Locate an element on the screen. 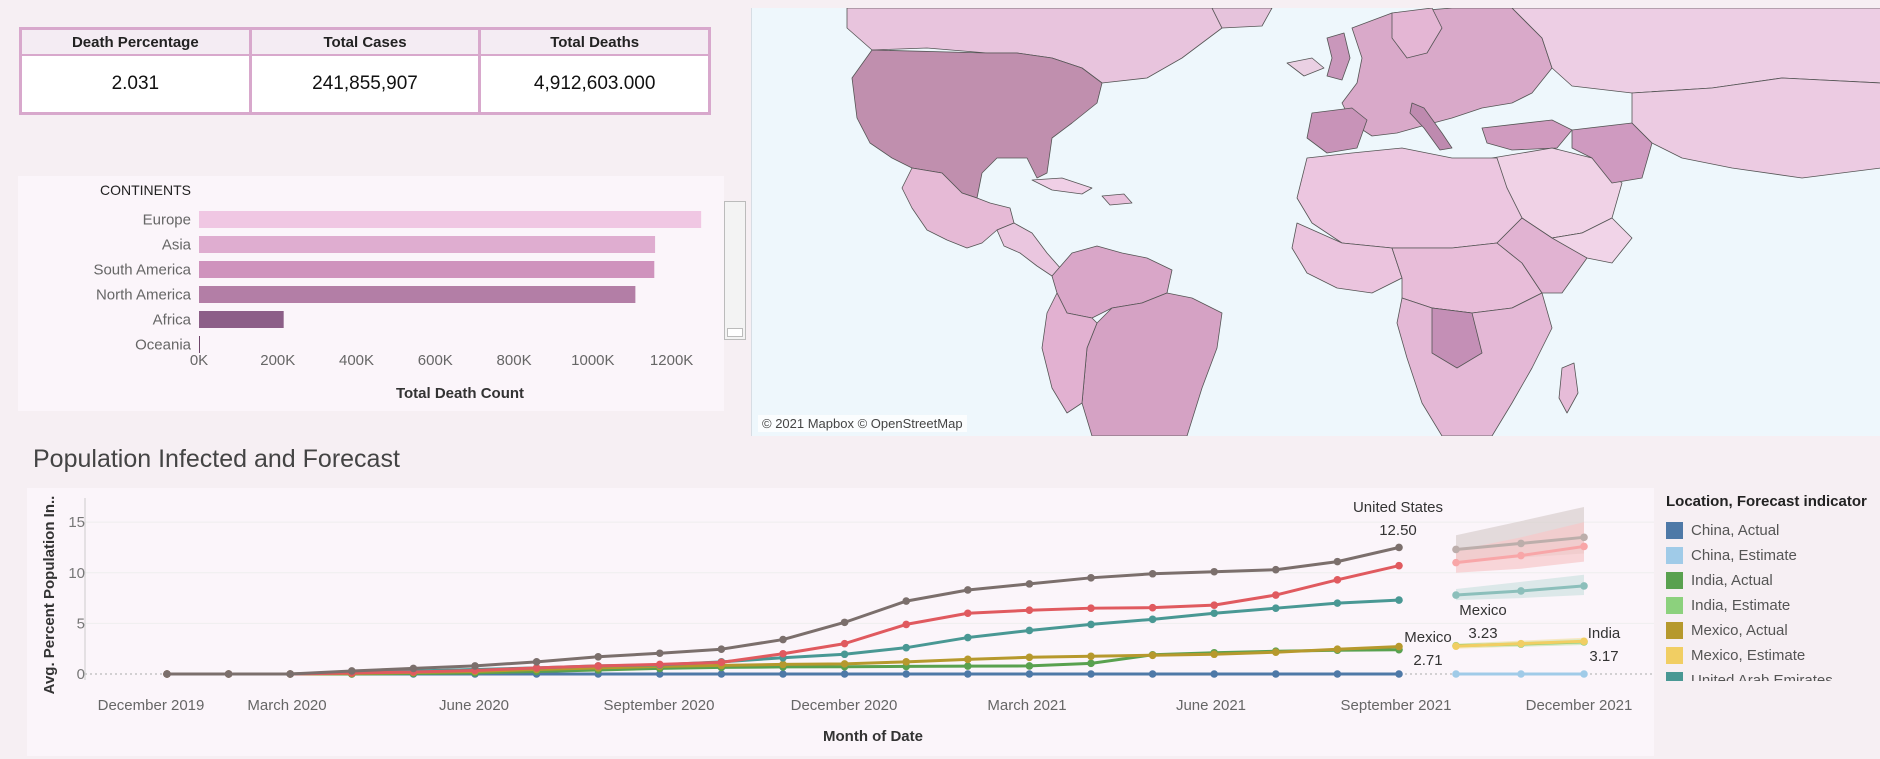 This screenshot has height=759, width=1880. legend-item: Mexico, Estimate is located at coordinates (1773, 655).